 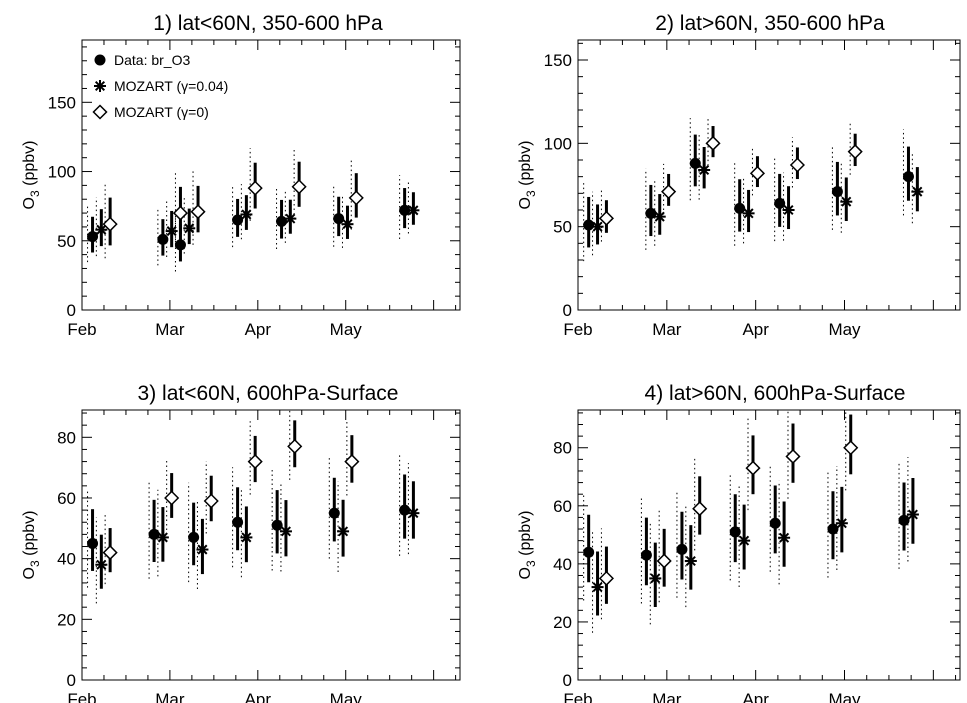 What do you see at coordinates (66, 559) in the screenshot?
I see `y-tick-label: 40` at bounding box center [66, 559].